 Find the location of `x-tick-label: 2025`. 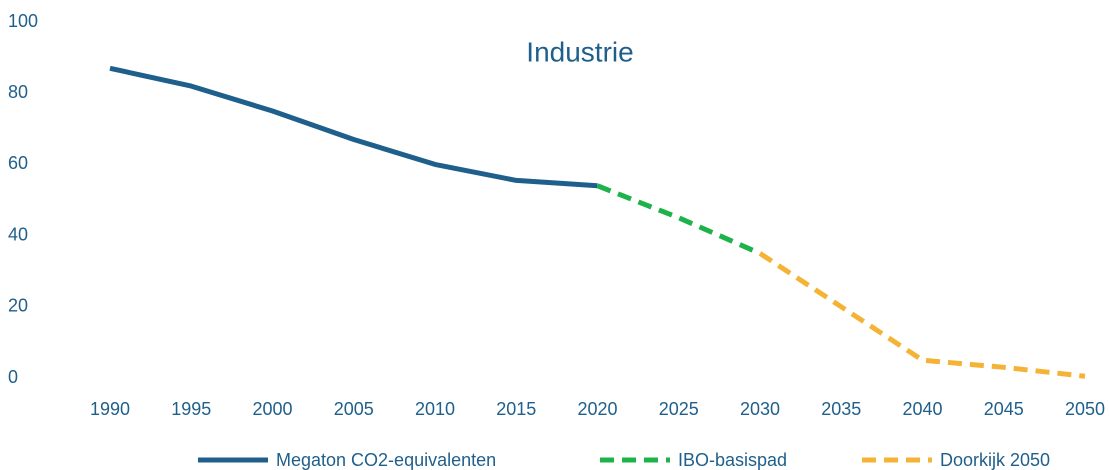

x-tick-label: 2025 is located at coordinates (679, 409).